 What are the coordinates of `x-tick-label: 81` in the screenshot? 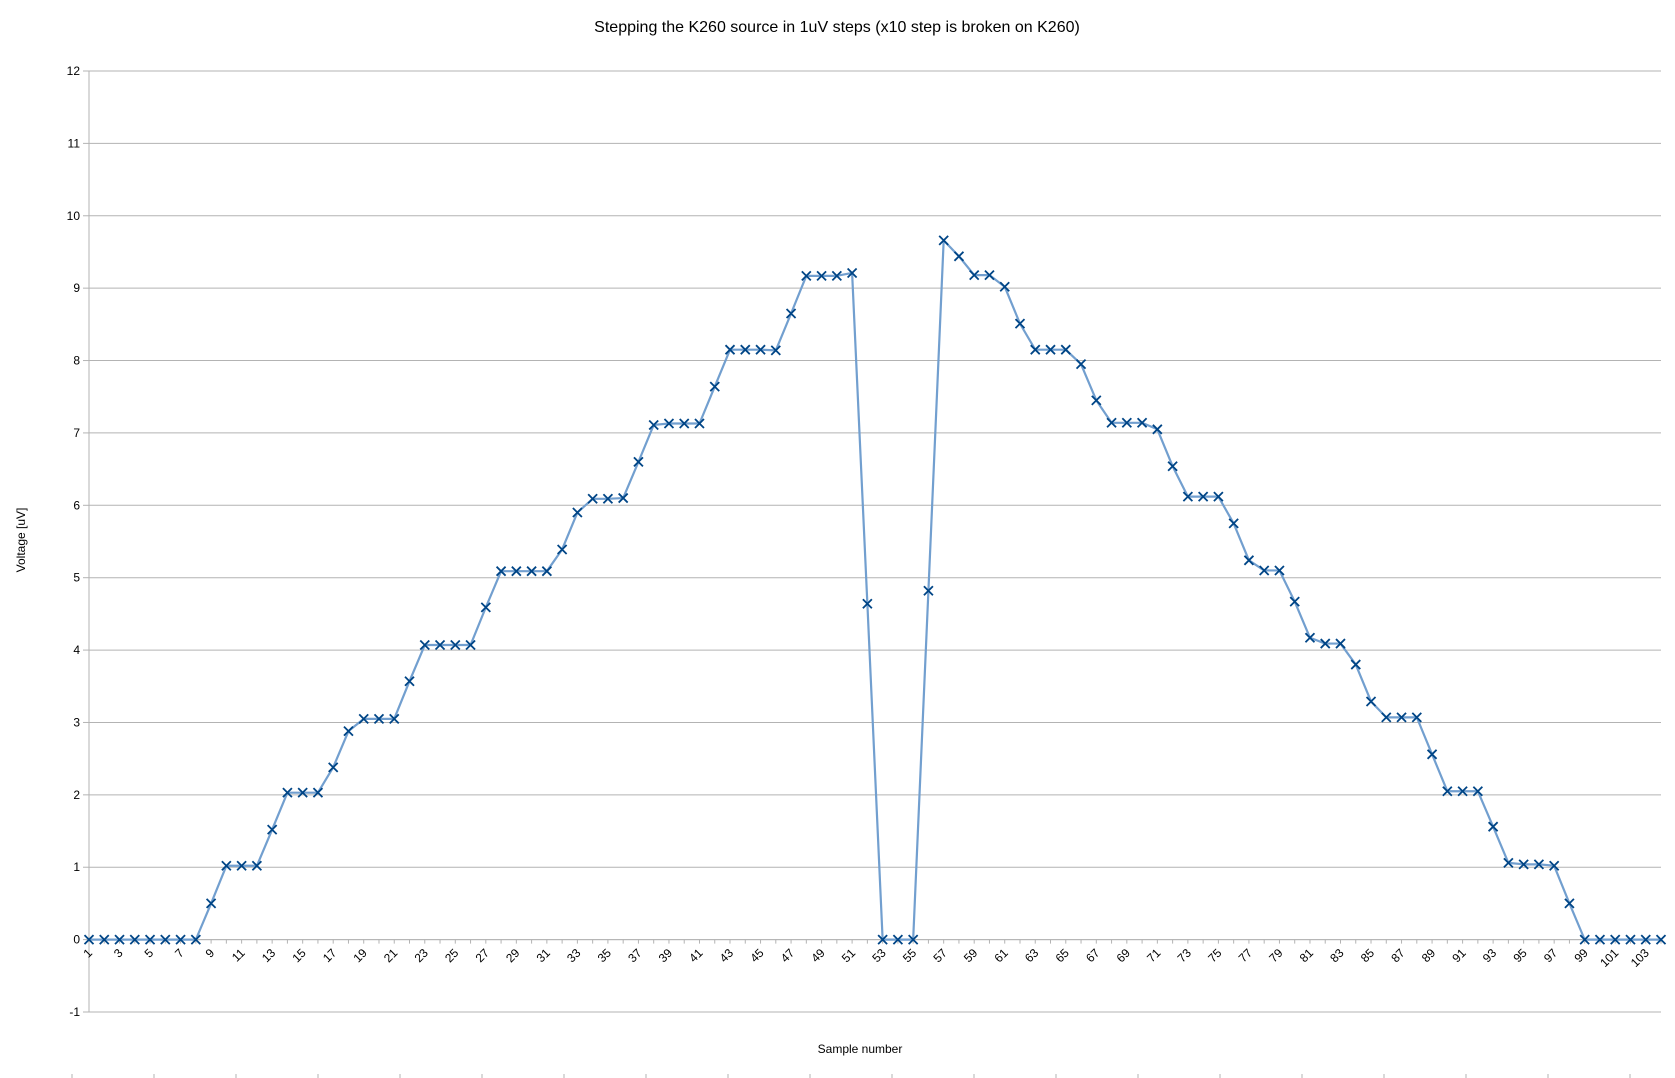 It's located at (1307, 956).